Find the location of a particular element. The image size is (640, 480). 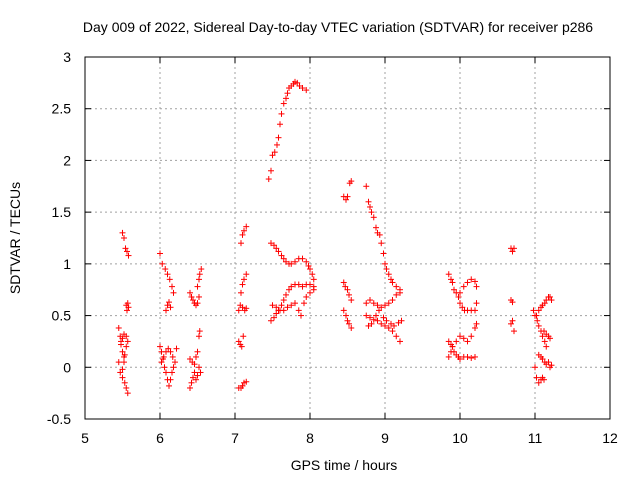

y-tick-label: -0.5 is located at coordinates (59, 419).